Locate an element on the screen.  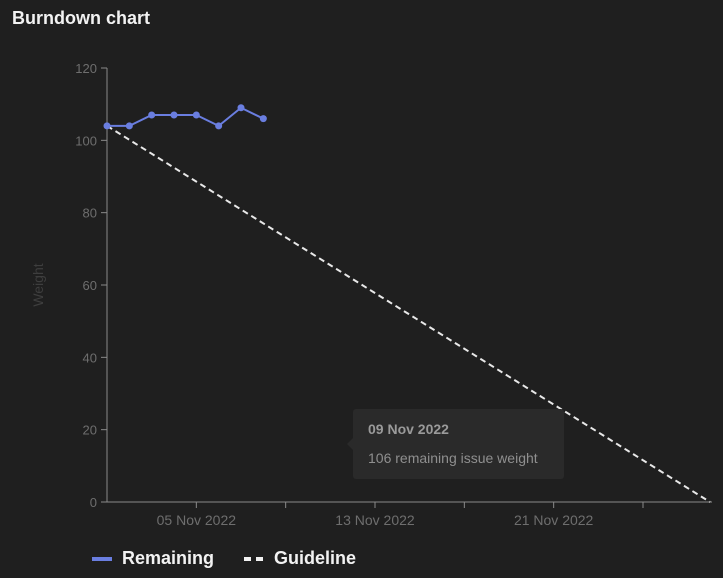
y-tick-label: 100 is located at coordinates (86, 140).